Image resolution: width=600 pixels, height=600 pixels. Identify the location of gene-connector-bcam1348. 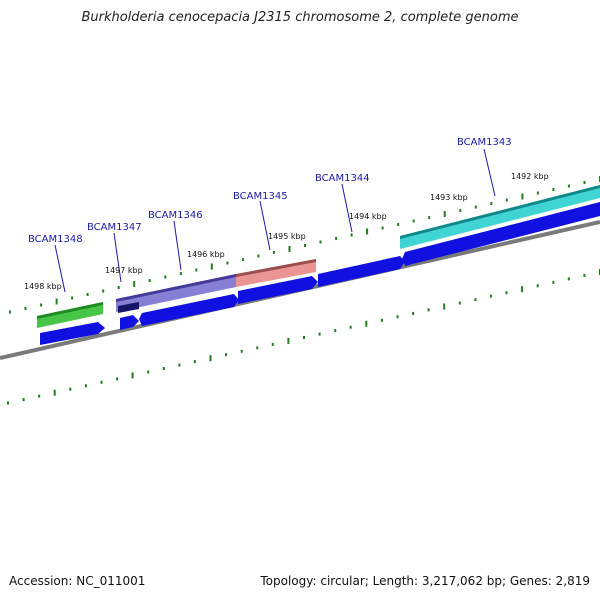
(60, 268).